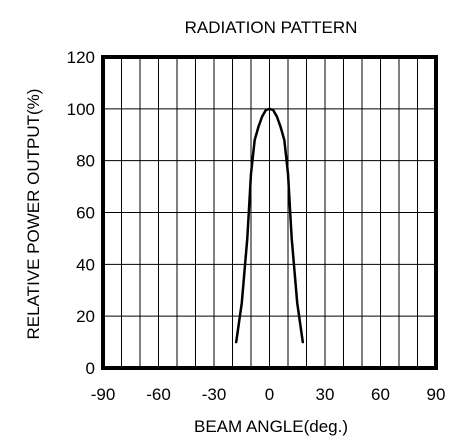 Image resolution: width=474 pixels, height=441 pixels. What do you see at coordinates (81, 109) in the screenshot?
I see `y-tick-label: 100` at bounding box center [81, 109].